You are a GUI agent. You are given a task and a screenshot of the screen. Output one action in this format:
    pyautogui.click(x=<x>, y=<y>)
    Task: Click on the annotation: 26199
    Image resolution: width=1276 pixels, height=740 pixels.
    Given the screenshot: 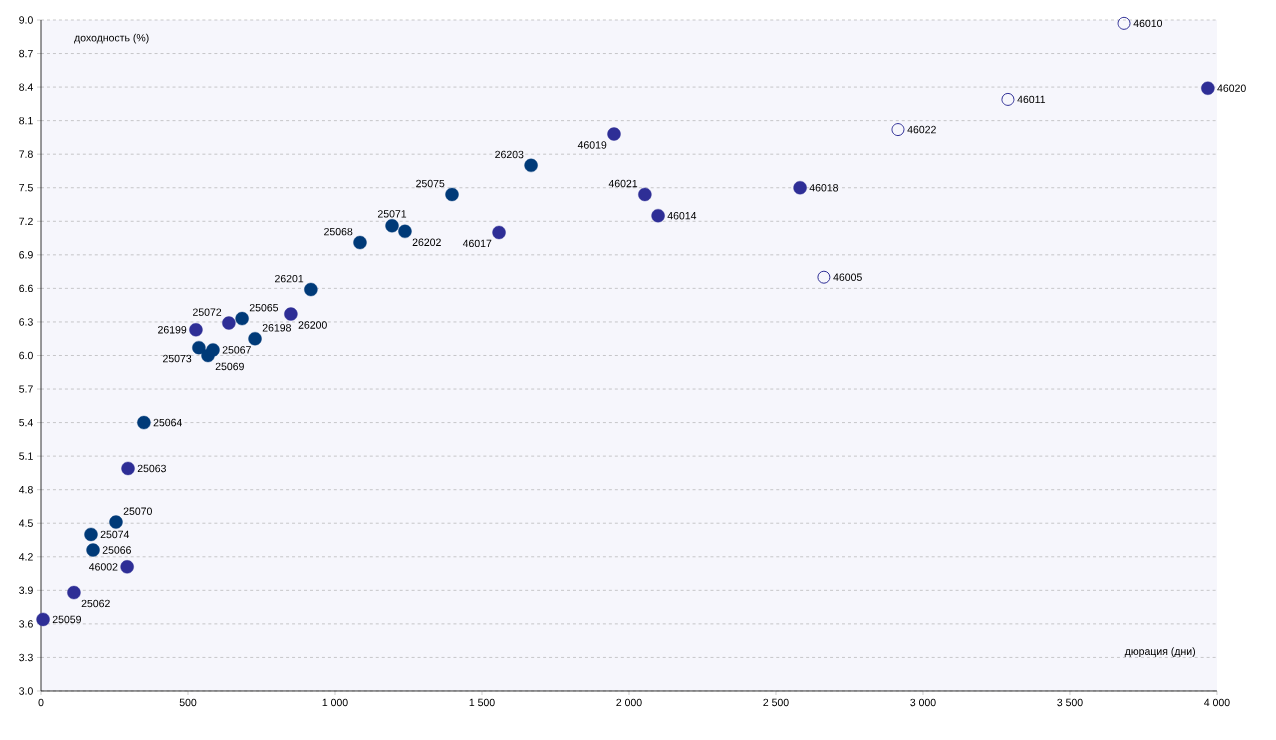 What is the action you would take?
    pyautogui.click(x=172, y=330)
    